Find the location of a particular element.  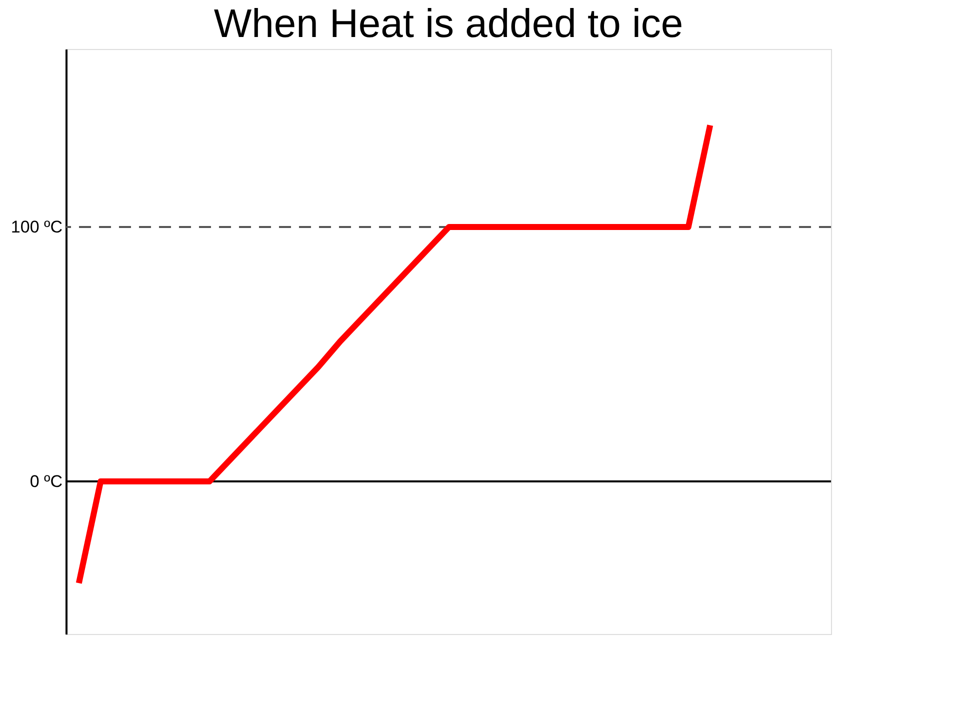

chart-title: When Heat is added to ice is located at coordinates (449, 24).